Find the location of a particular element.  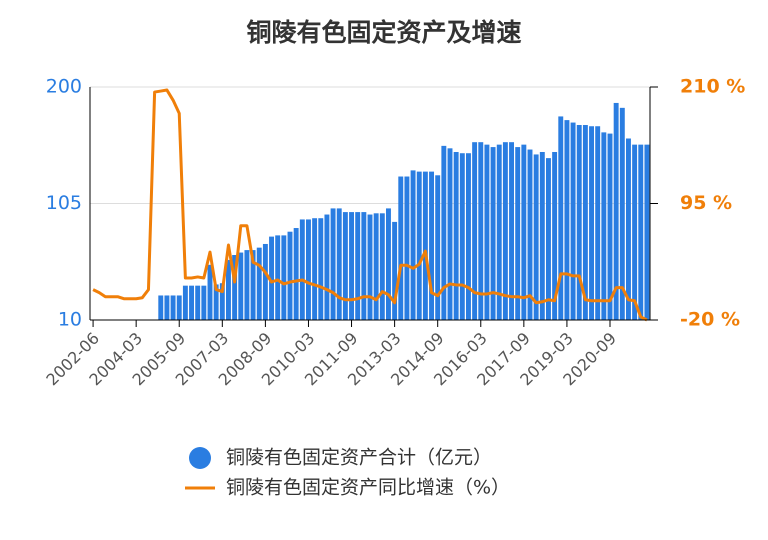

legend-label: 铜陵有色固定资产合计（亿元） is located at coordinates (359, 458).